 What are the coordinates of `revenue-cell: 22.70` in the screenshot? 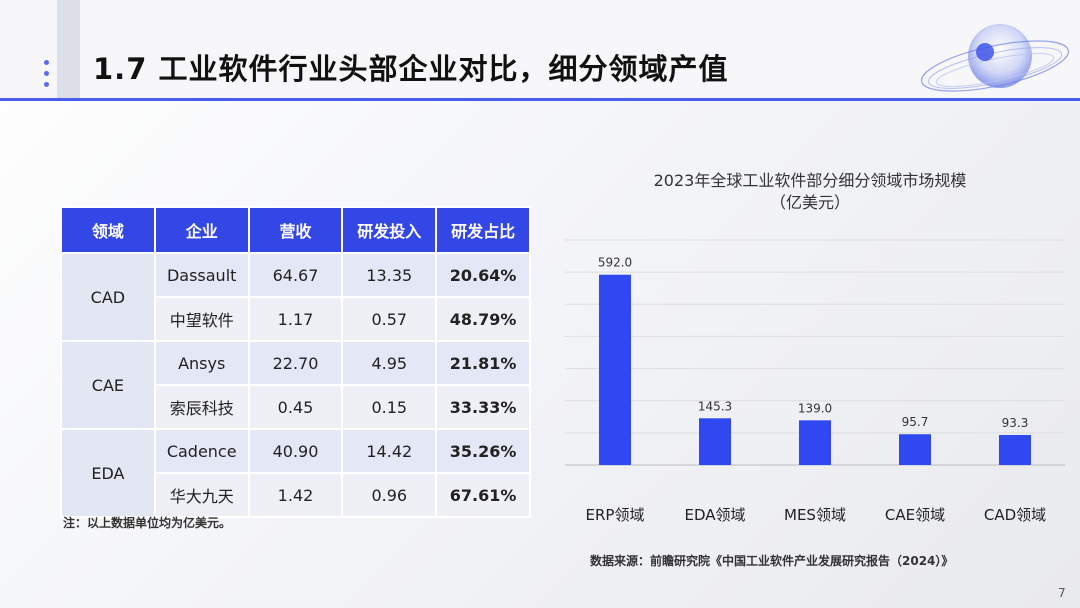 It's located at (295, 363).